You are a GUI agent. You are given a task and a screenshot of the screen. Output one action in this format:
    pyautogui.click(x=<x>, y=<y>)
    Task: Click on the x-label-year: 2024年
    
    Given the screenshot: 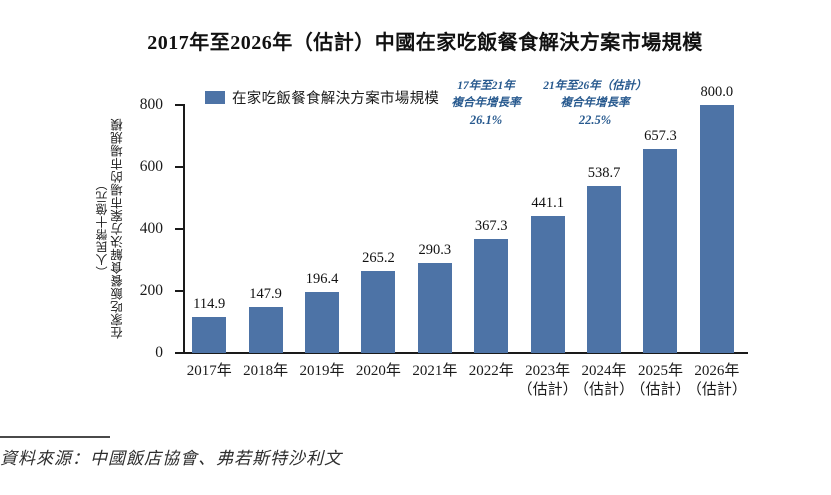 What is the action you would take?
    pyautogui.click(x=604, y=371)
    